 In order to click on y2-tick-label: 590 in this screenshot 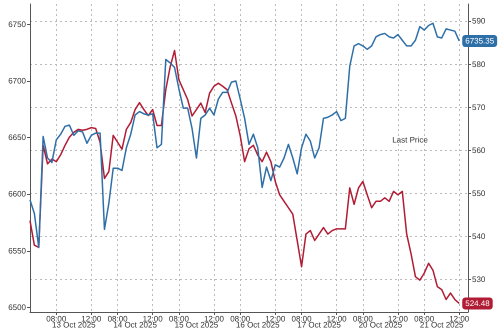, I will do `click(479, 21)`.